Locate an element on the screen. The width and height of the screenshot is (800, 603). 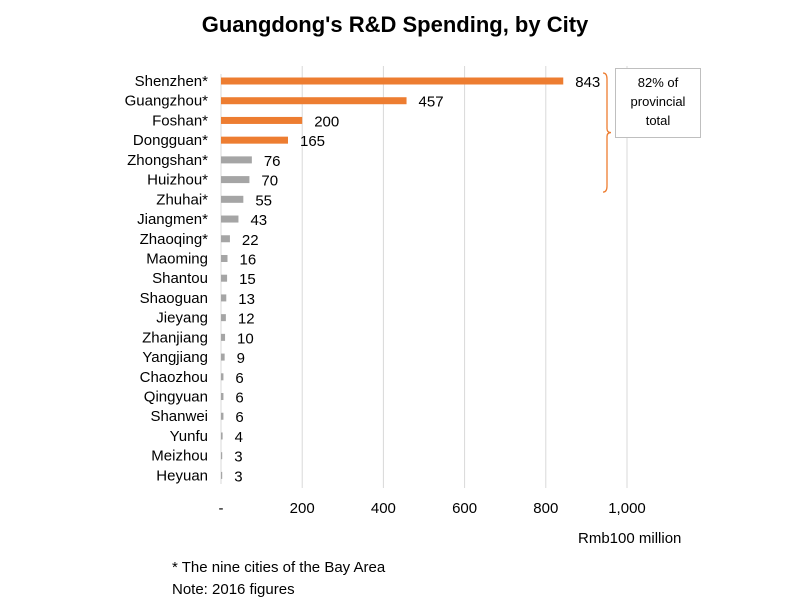
category-label: Shanwei is located at coordinates (179, 416).